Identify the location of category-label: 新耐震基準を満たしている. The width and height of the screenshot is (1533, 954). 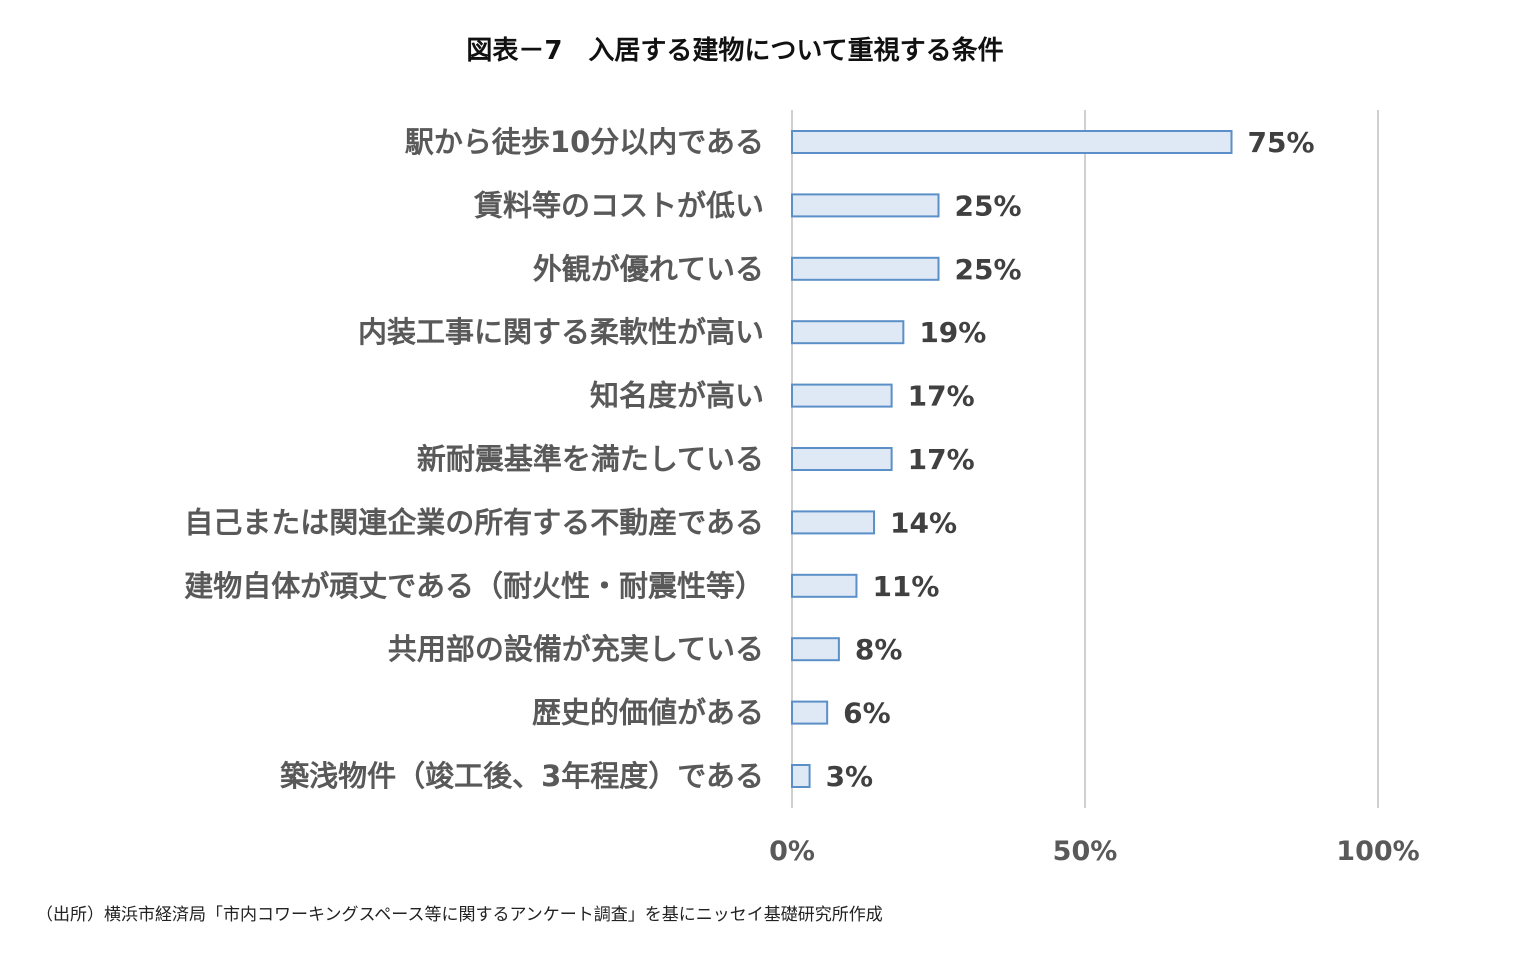
(590, 459).